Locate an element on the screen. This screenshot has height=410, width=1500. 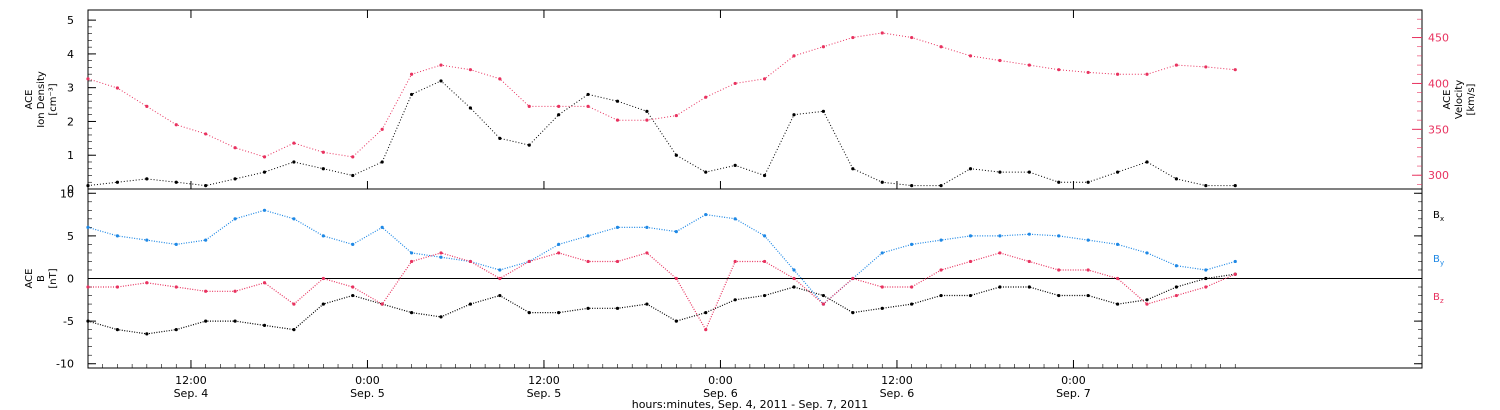
top-left-ylabel-line: ACE is located at coordinates (29, 100).